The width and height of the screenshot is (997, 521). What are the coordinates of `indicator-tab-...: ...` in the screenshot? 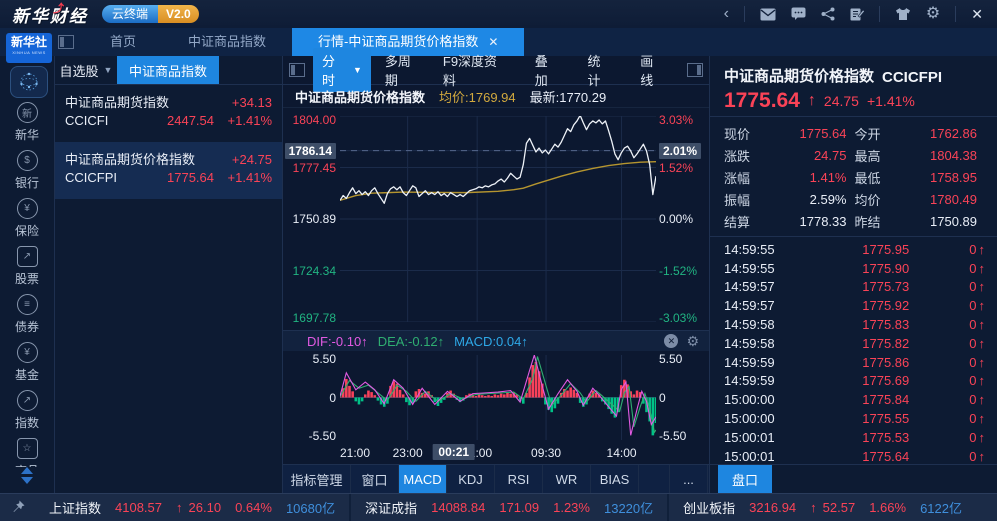 It's located at (689, 479).